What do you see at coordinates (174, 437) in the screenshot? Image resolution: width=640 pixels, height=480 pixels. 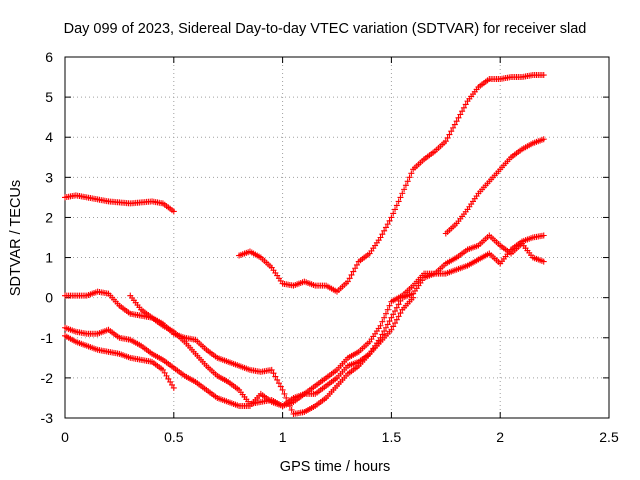 I see `x-tick-label: 0.5` at bounding box center [174, 437].